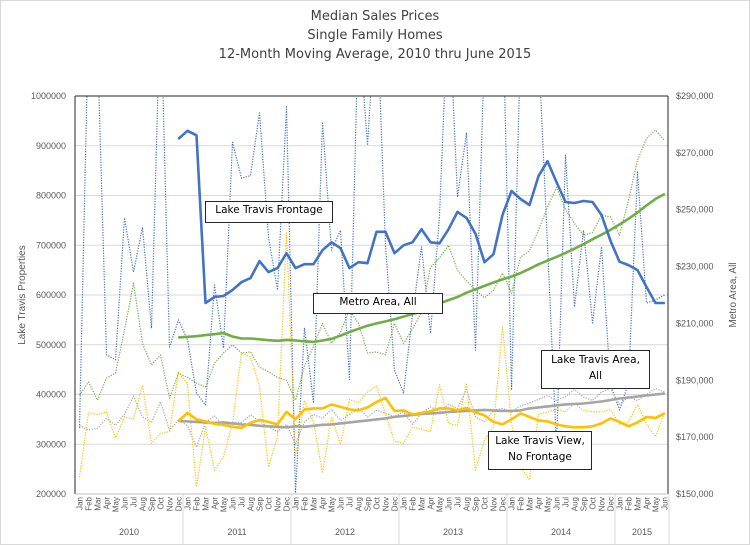 The image size is (750, 545). I want to click on x-month-label: Apr, so click(647, 503).